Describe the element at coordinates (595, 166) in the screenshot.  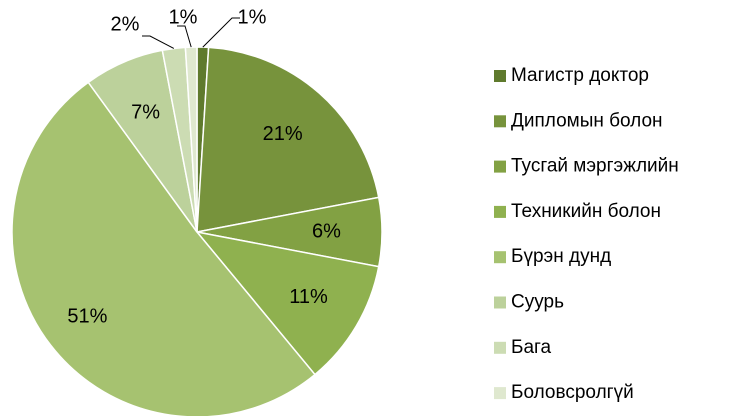
I see `legend-label: Тусгай мэргэжлийн` at that location.